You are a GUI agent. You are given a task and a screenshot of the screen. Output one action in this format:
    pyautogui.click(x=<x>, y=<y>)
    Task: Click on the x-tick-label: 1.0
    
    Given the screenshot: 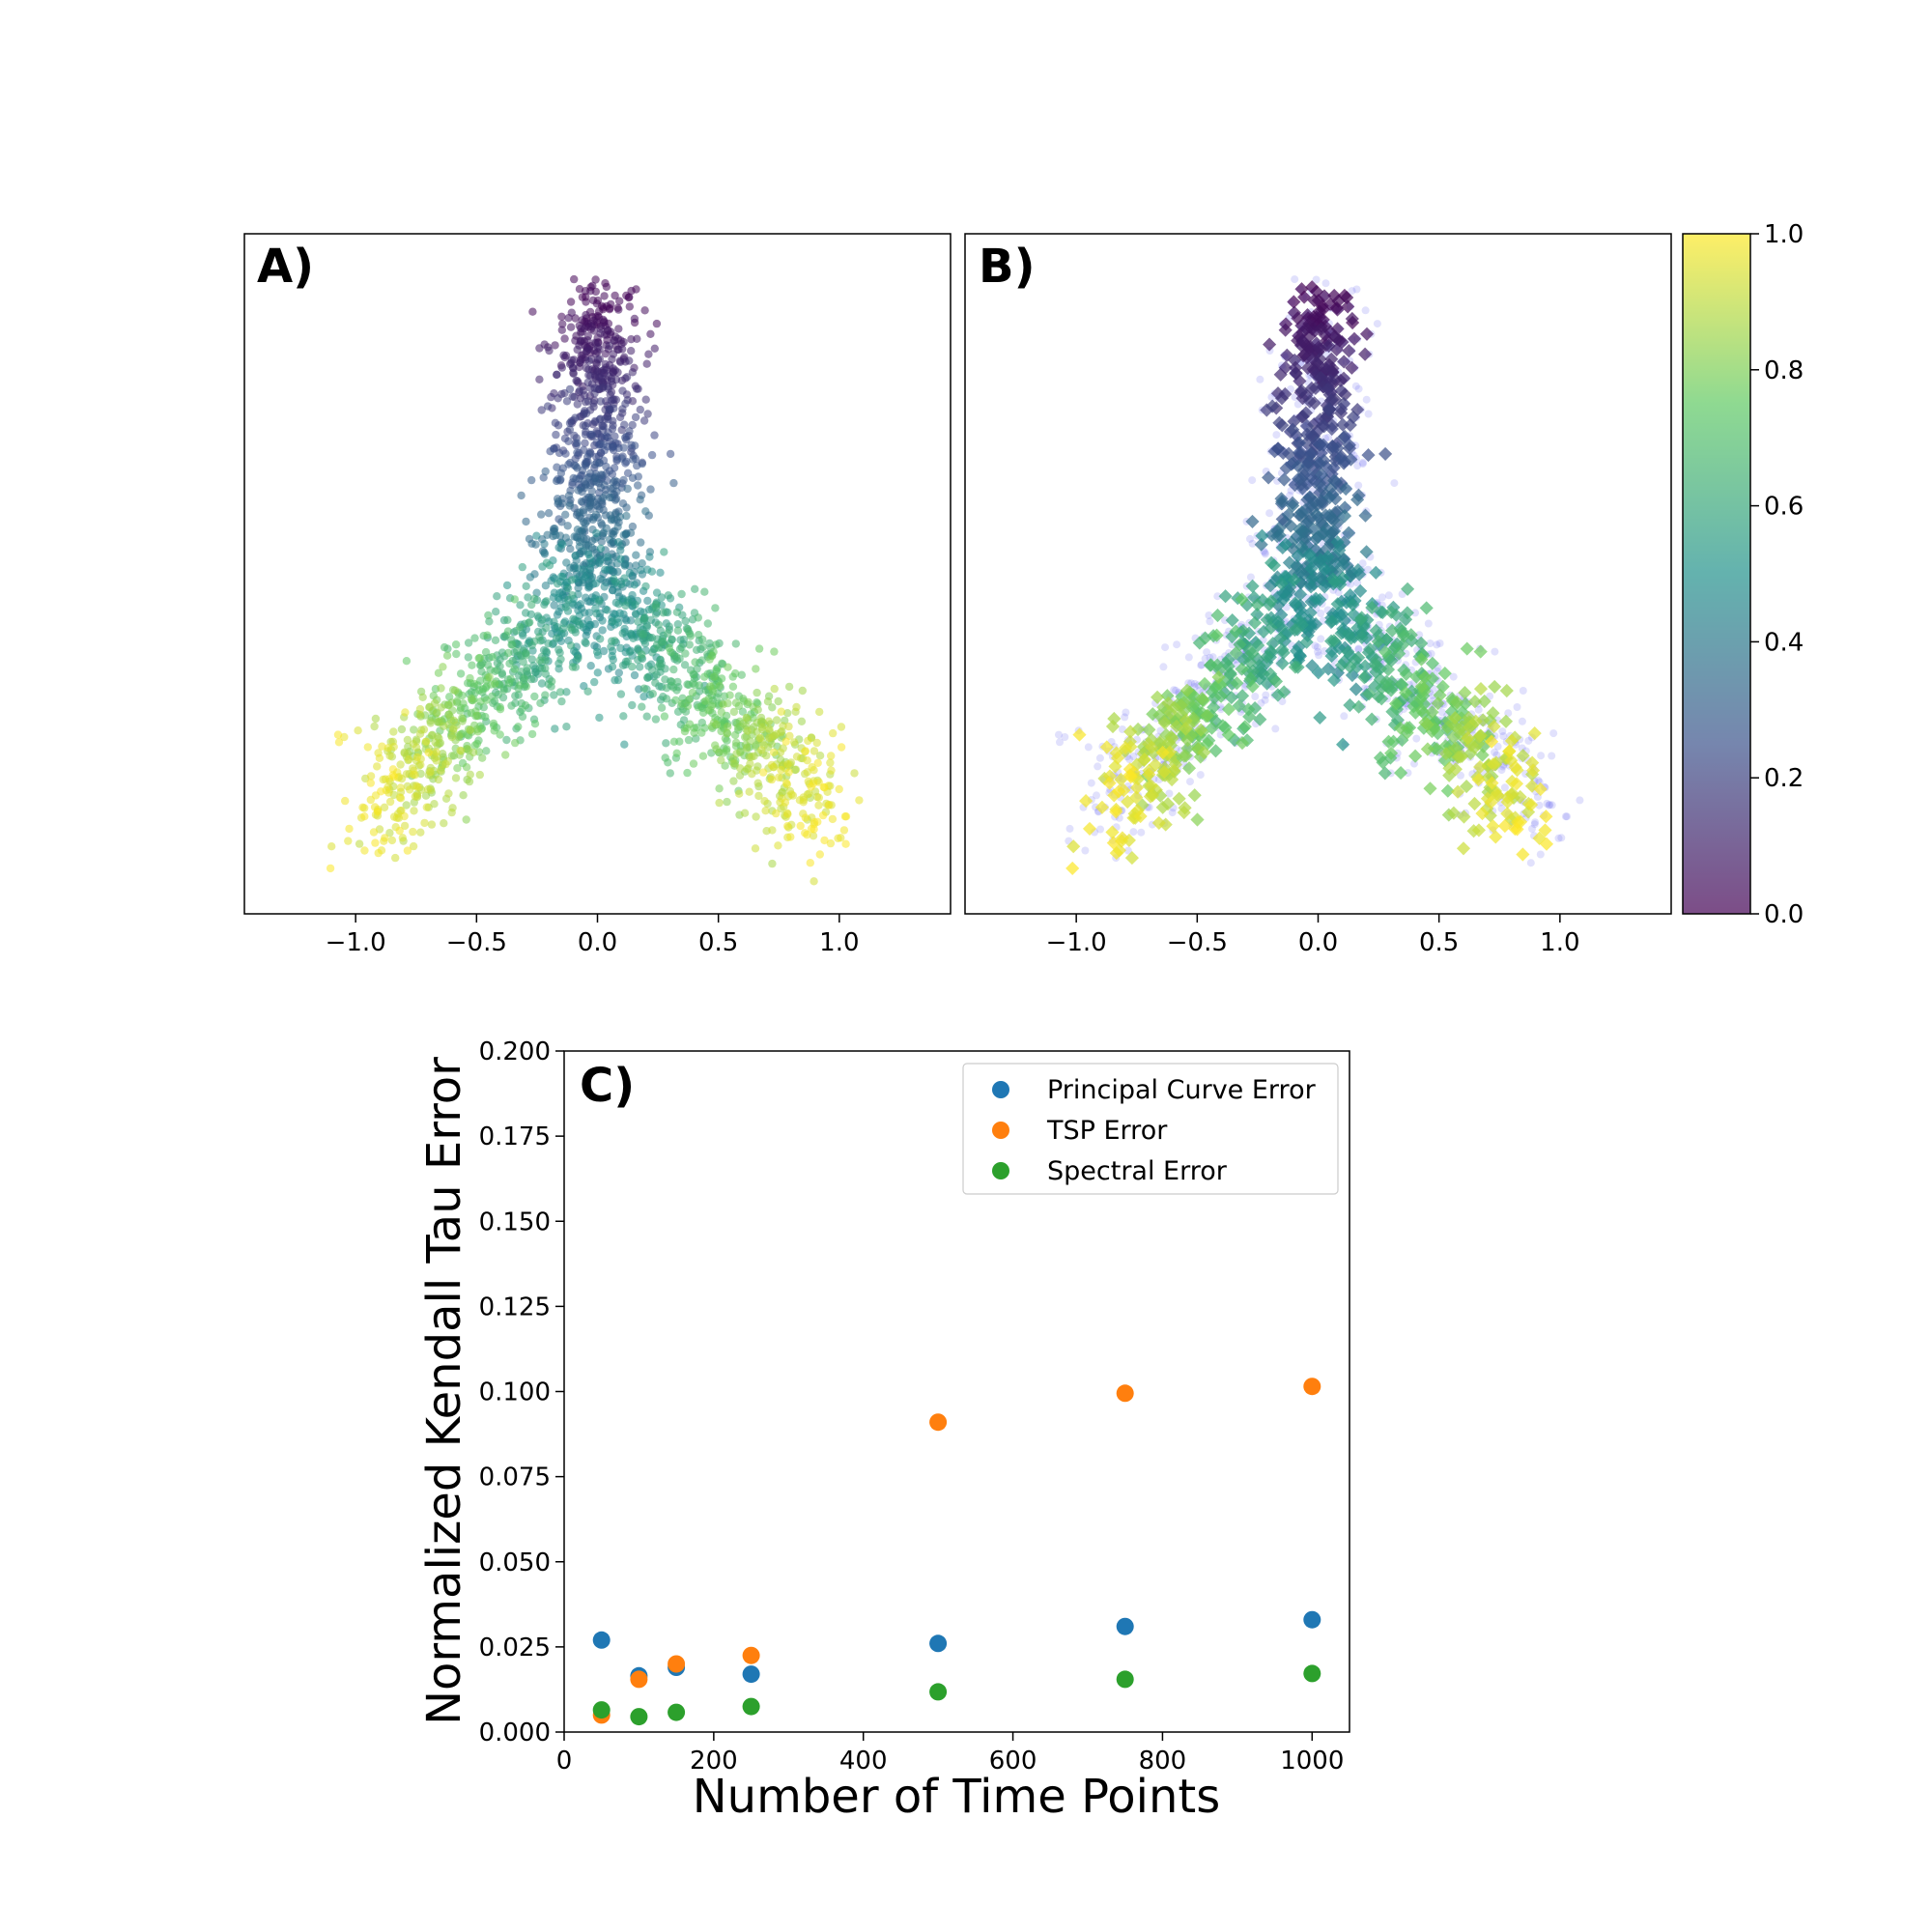 What is the action you would take?
    pyautogui.click(x=839, y=942)
    